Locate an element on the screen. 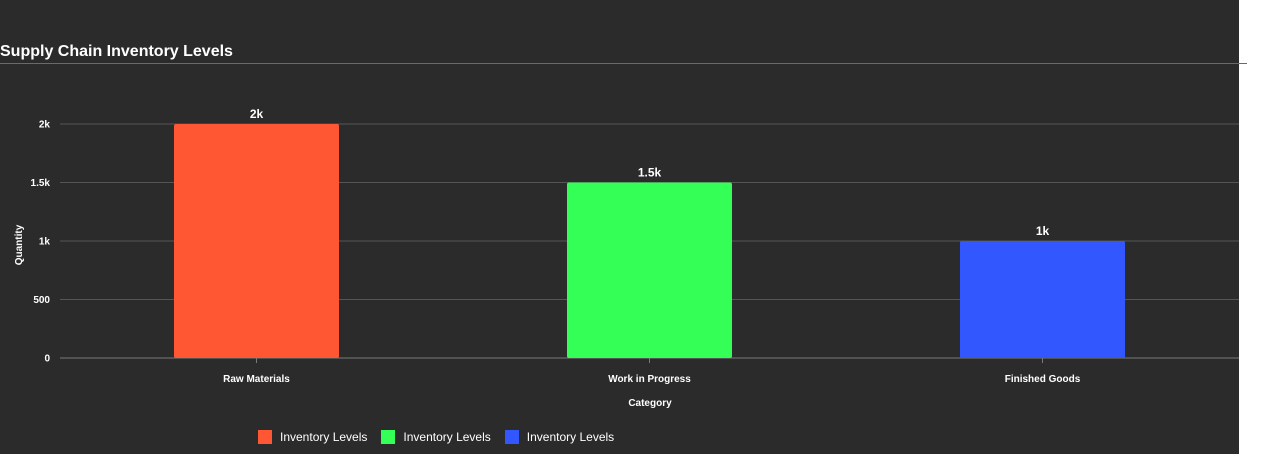  data-label: 2k is located at coordinates (257, 114).